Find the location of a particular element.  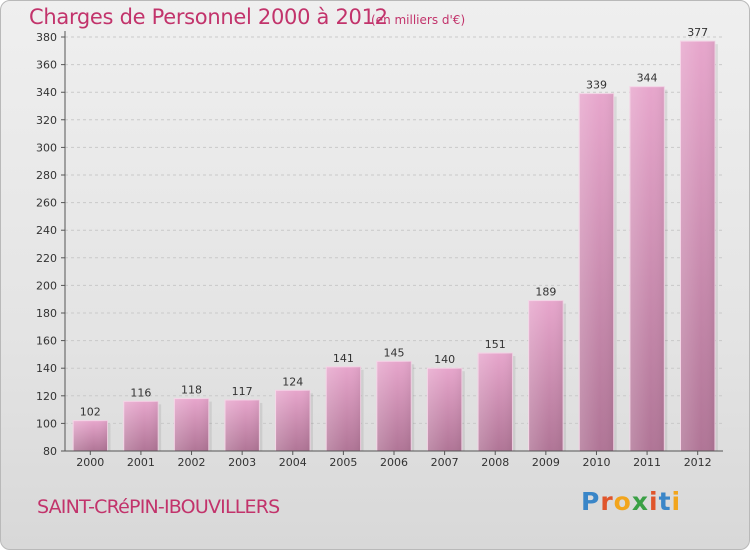

y-tick-label: 380 is located at coordinates (46, 37).